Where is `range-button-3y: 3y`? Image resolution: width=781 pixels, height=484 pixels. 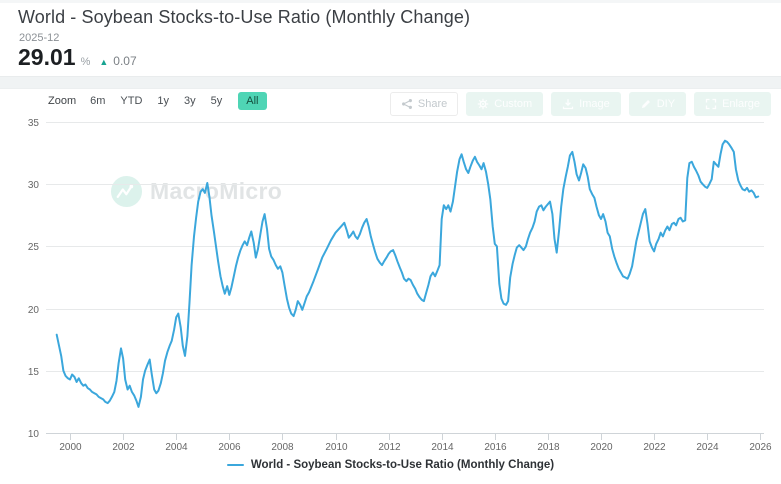
range-button-3y: 3y is located at coordinates (190, 101).